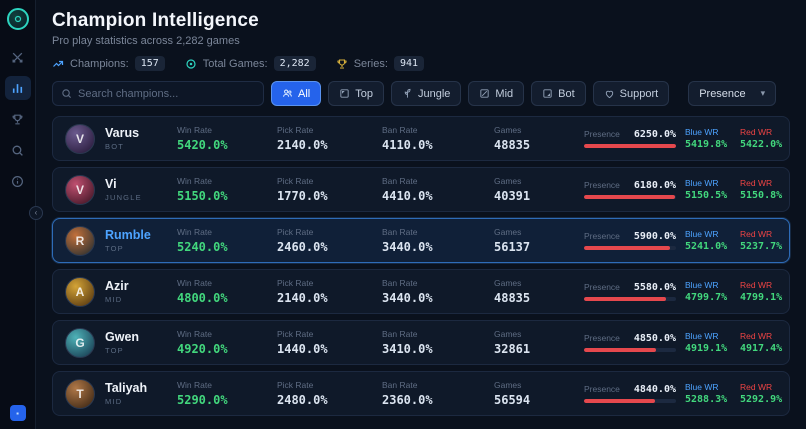 The image size is (806, 429). Describe the element at coordinates (732, 93) in the screenshot. I see `sort-select: Presence ▾` at that location.